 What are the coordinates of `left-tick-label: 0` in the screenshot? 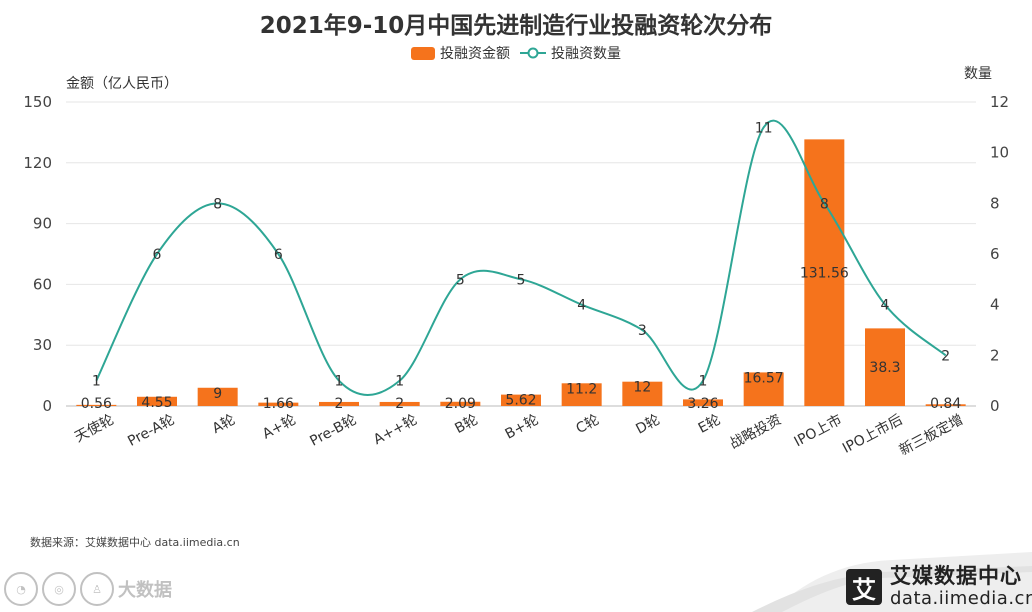 It's located at (47, 406).